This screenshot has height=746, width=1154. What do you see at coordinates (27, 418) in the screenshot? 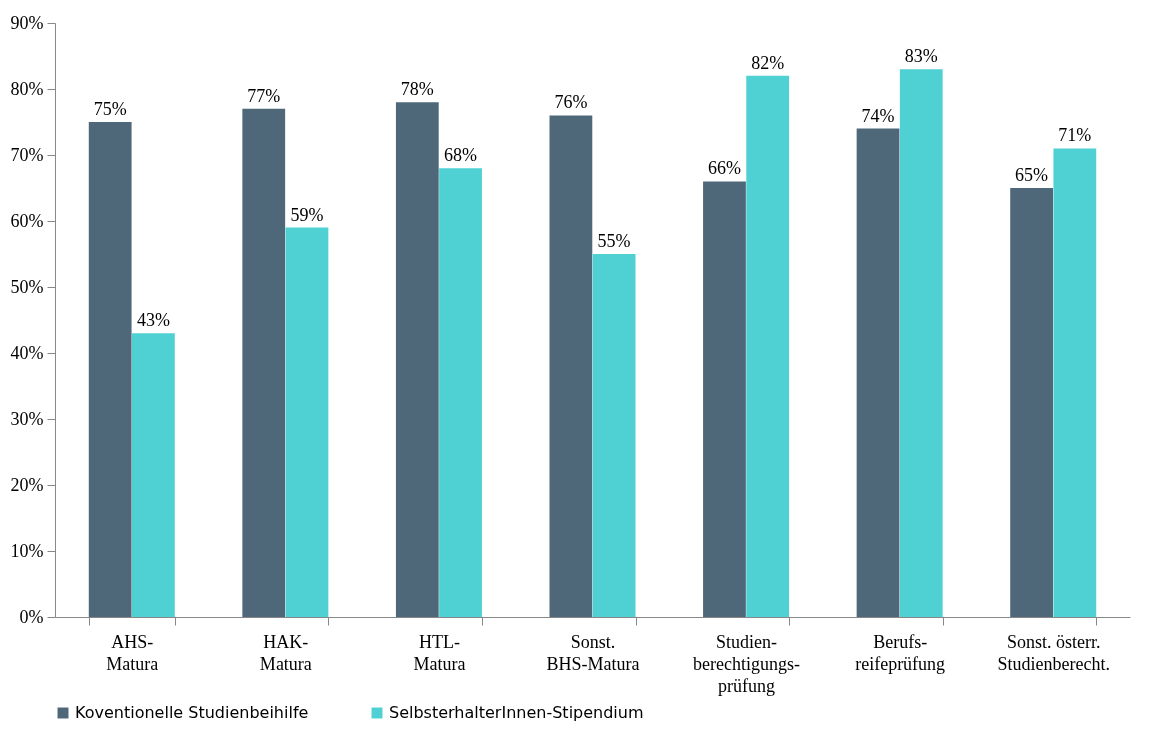
I see `y-tick-label: 30%` at bounding box center [27, 418].